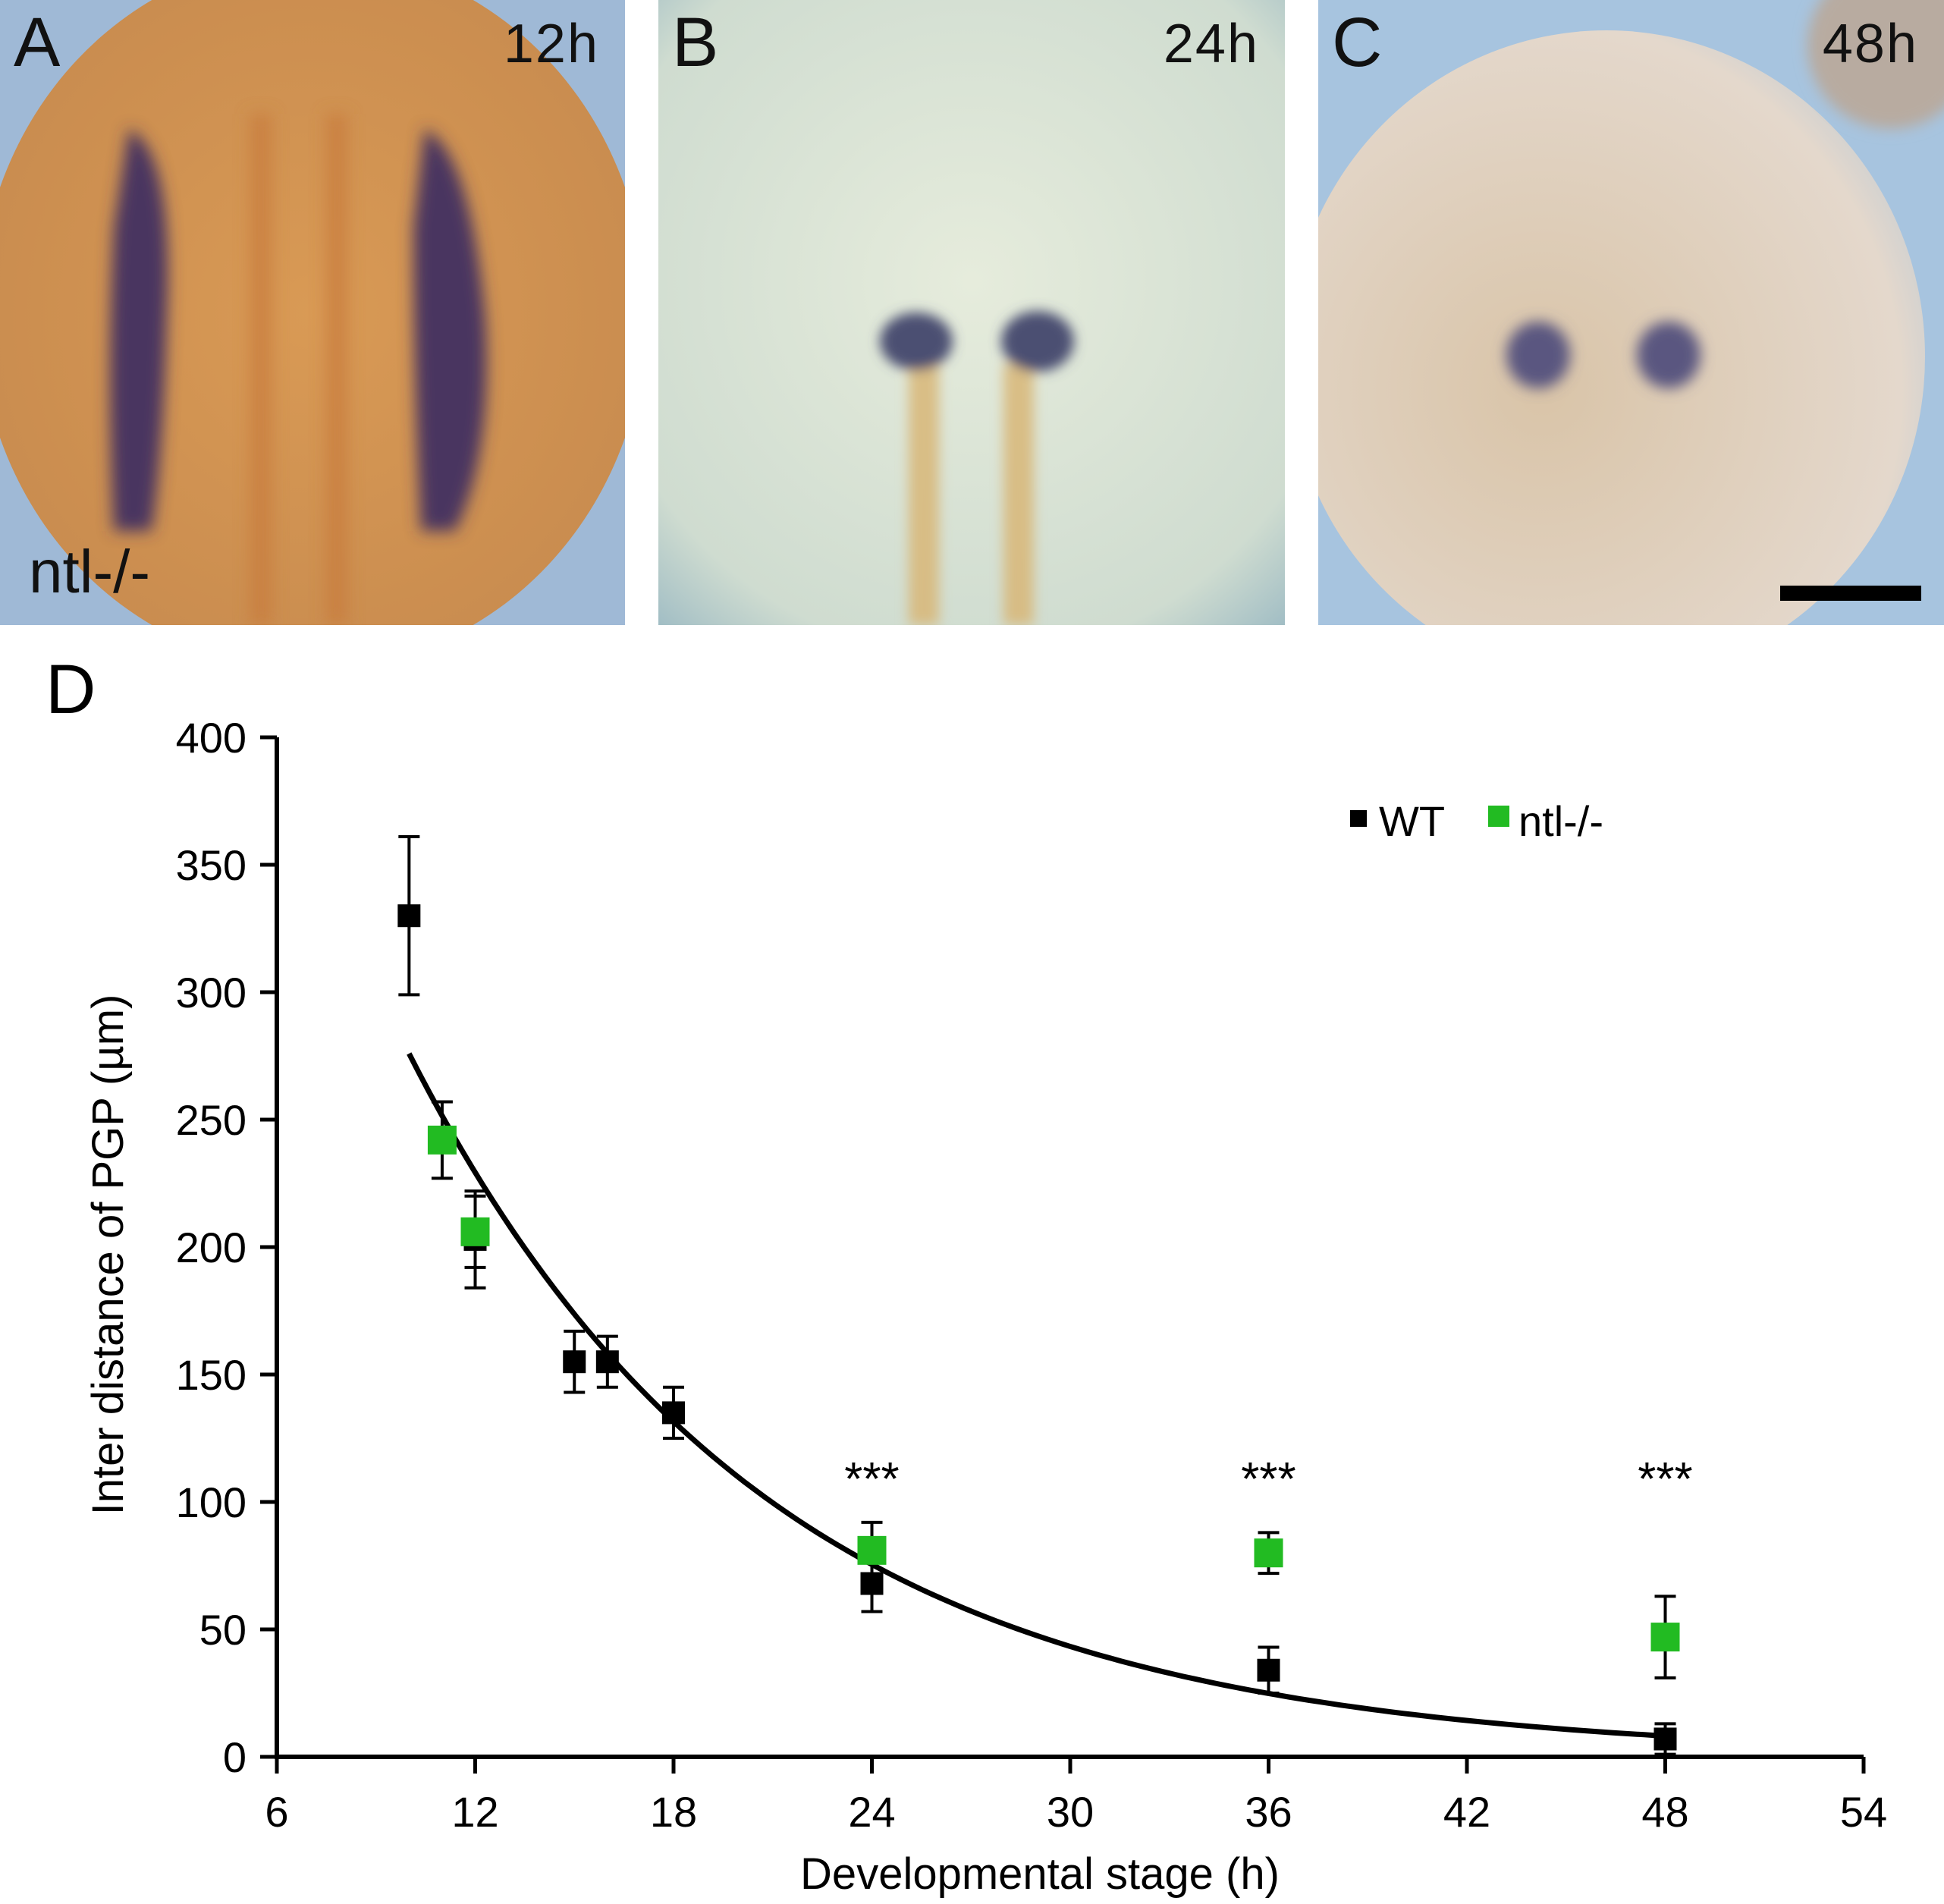 The image size is (1944, 1904). Describe the element at coordinates (1560, 821) in the screenshot. I see `legend-ntl-label: ntl-/-` at that location.